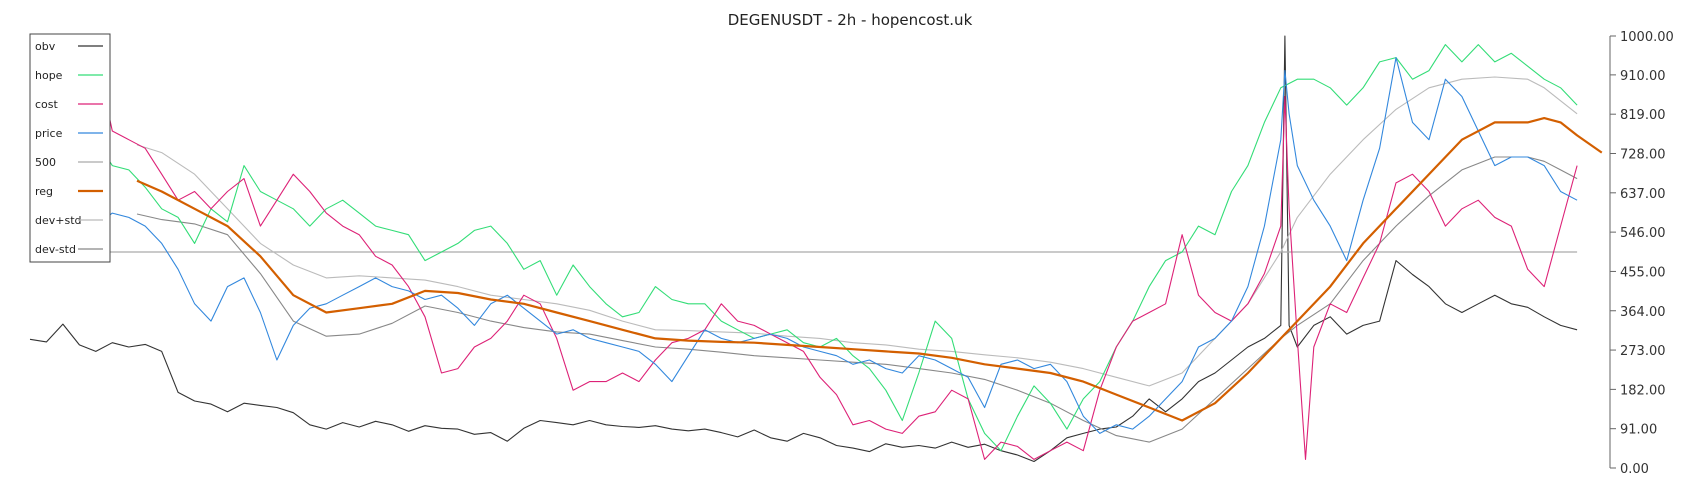 The image size is (1700, 500). What do you see at coordinates (49, 133) in the screenshot?
I see `legend-label: price` at bounding box center [49, 133].